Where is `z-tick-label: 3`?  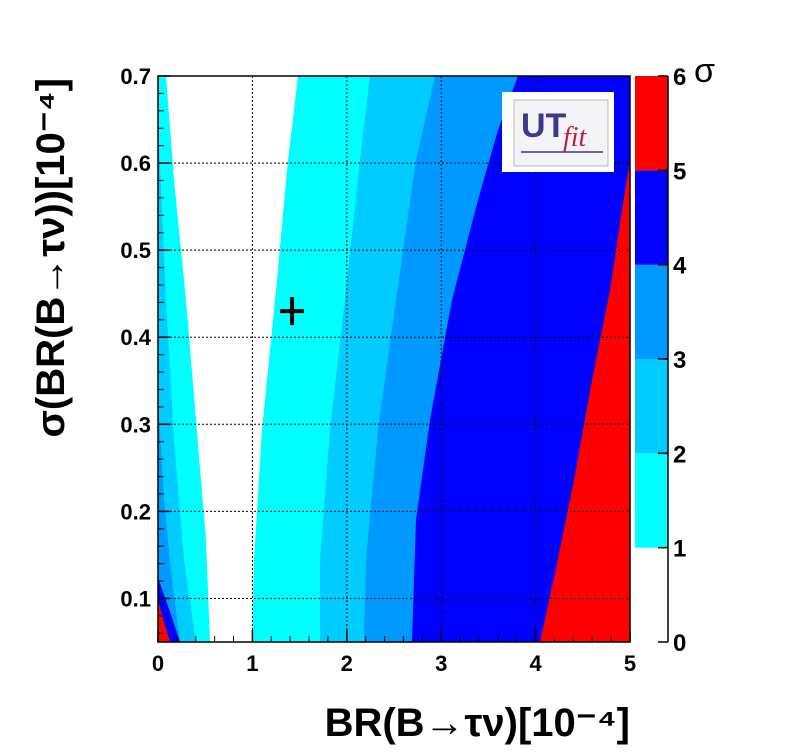 z-tick-label: 3 is located at coordinates (679, 360).